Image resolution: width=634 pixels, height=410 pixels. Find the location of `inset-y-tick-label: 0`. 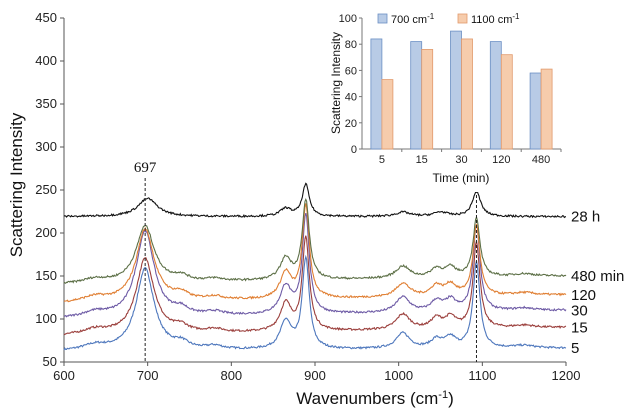

inset-y-tick-label: 0 is located at coordinates (354, 150).